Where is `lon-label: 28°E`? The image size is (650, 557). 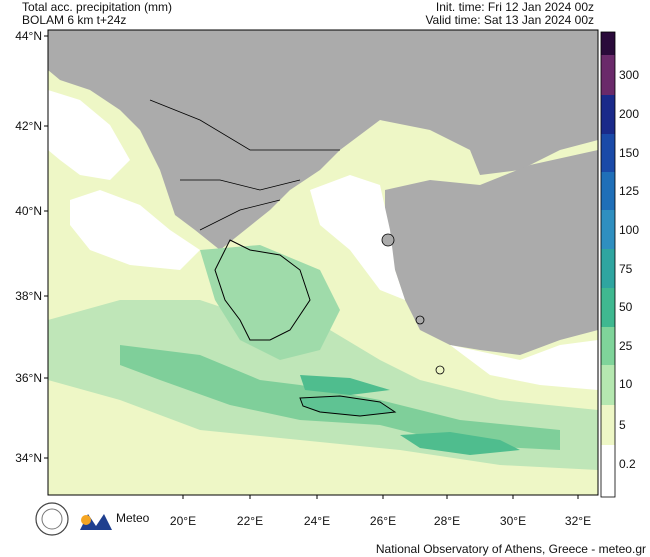 lon-label: 28°E is located at coordinates (447, 521).